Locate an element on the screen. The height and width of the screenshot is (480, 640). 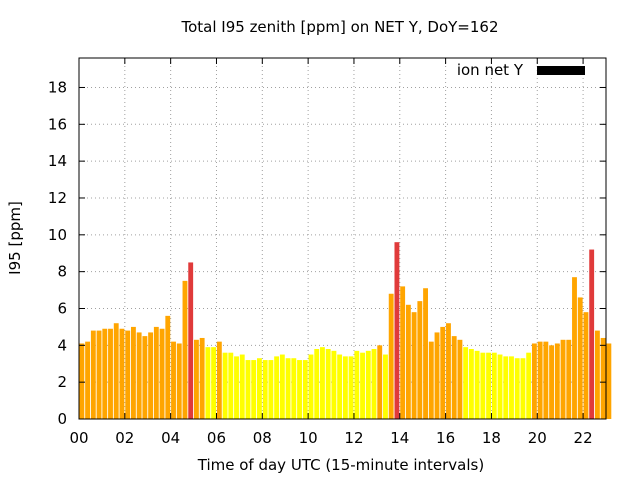
y-tick-label: 12 is located at coordinates (57, 198).